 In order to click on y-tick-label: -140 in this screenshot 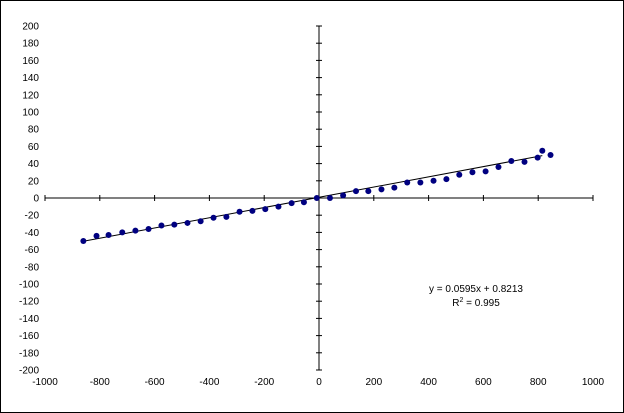, I will do `click(29, 319)`.